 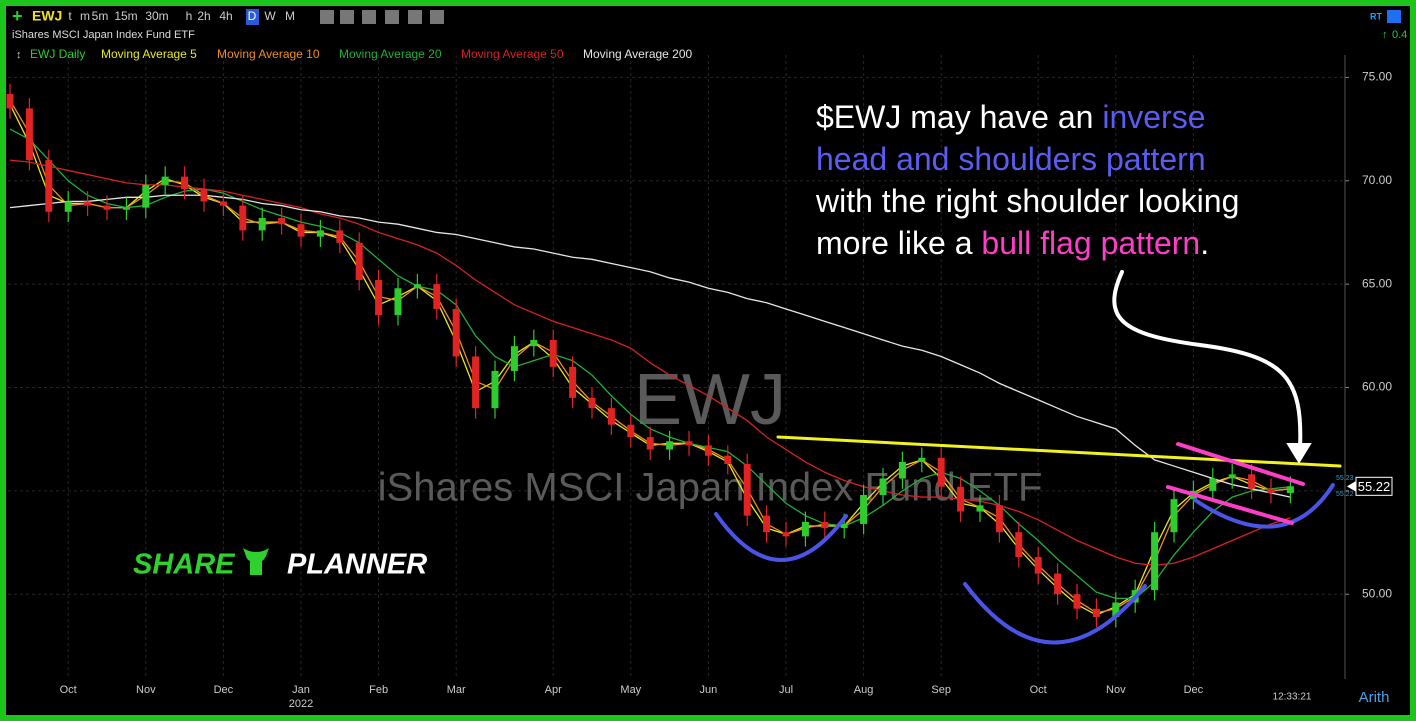 I want to click on x-tick-label: Jun, so click(x=709, y=690).